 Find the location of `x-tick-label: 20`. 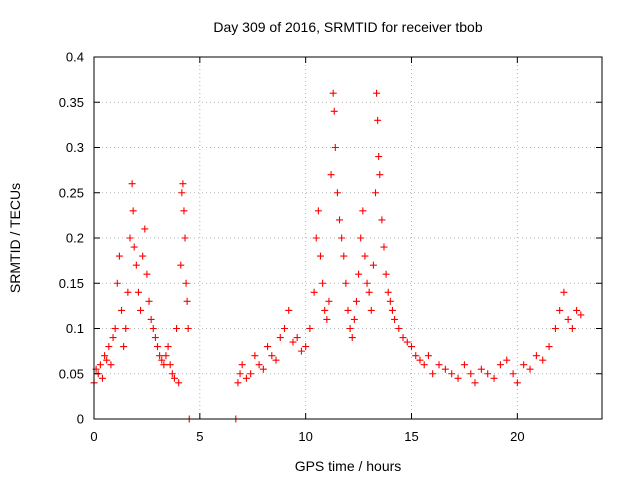

x-tick-label: 20 is located at coordinates (517, 436).